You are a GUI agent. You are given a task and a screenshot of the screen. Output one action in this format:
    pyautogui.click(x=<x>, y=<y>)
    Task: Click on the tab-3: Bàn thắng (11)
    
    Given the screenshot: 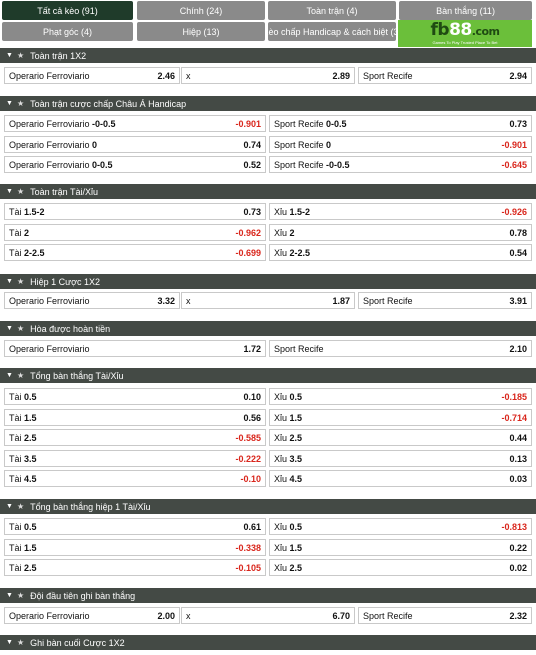 What is the action you would take?
    pyautogui.click(x=465, y=10)
    